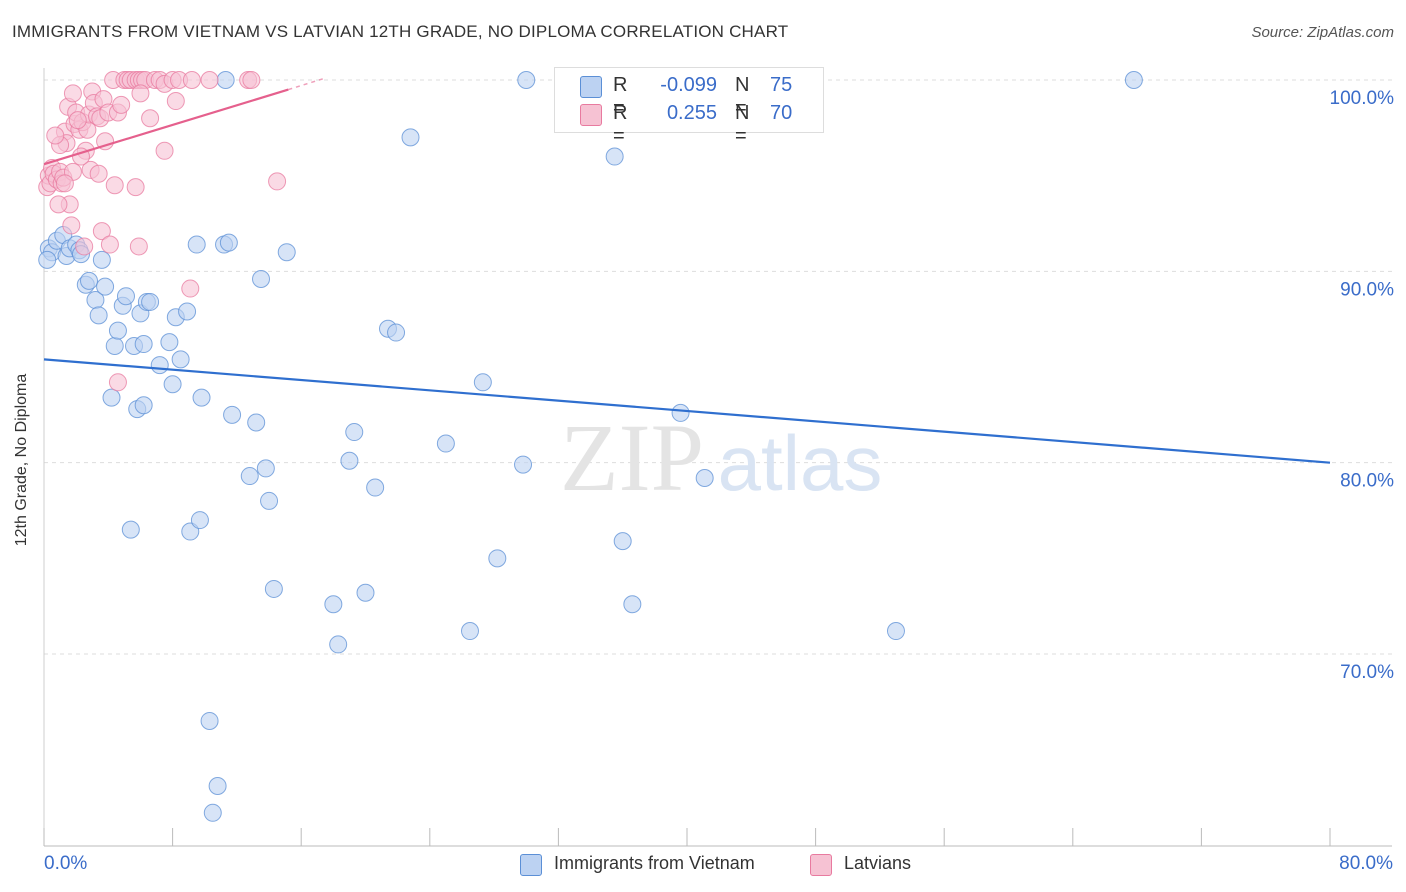  Describe the element at coordinates (781, 85) in the screenshot. I see `legend-n-value: 75` at that location.